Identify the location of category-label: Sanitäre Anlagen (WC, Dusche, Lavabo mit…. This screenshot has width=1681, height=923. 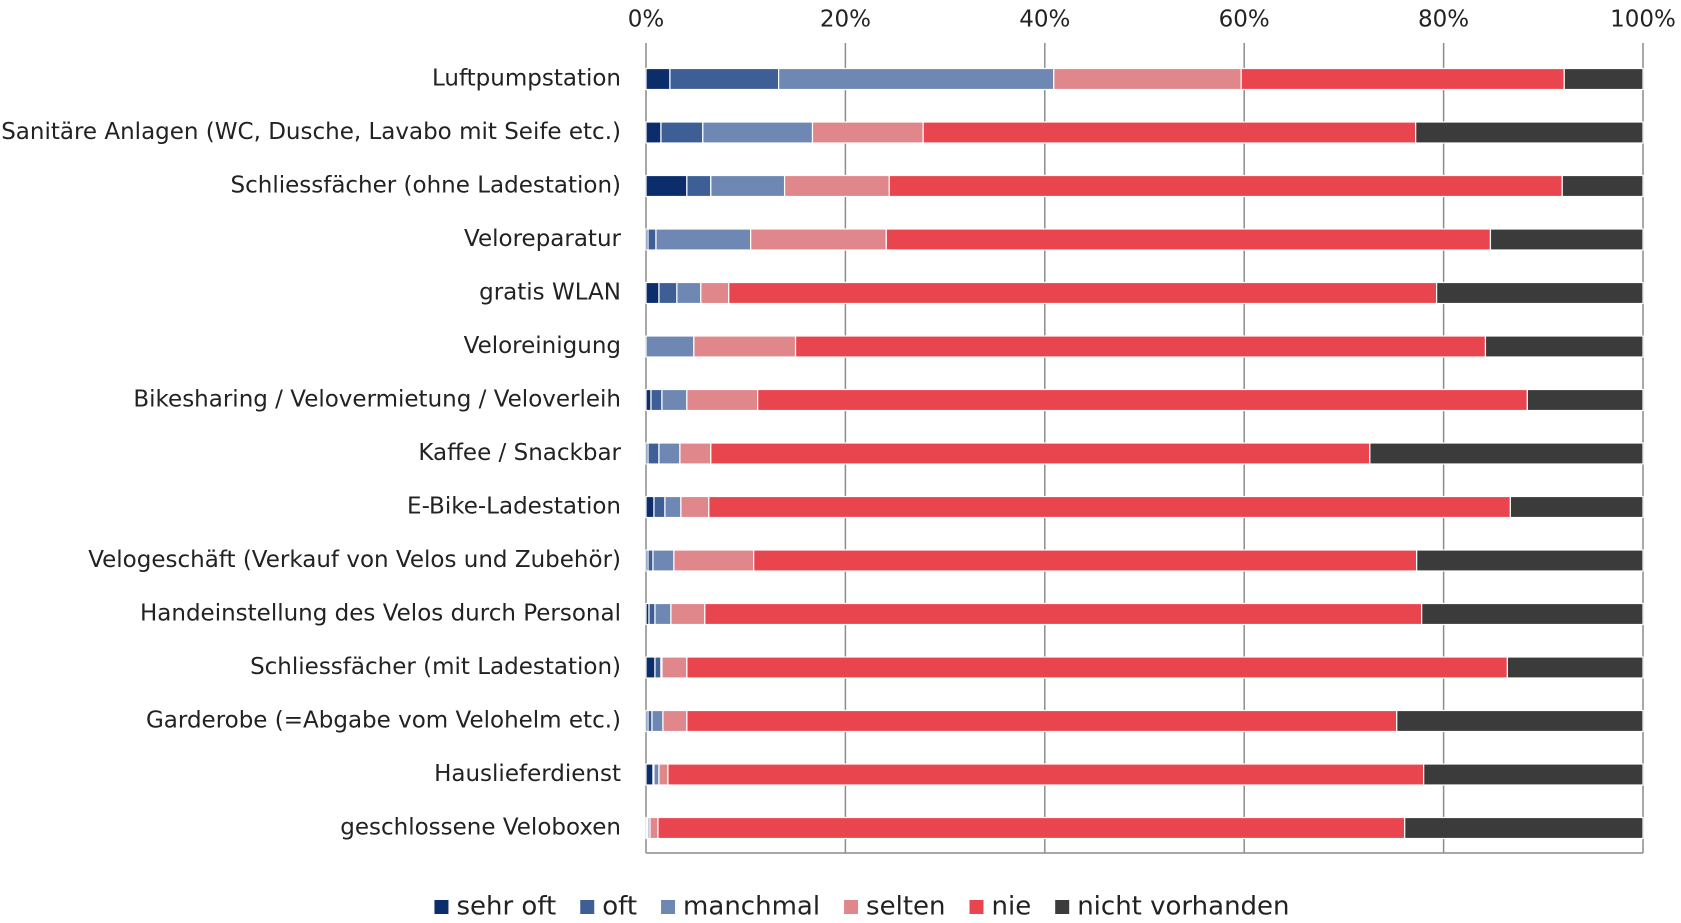
(311, 132).